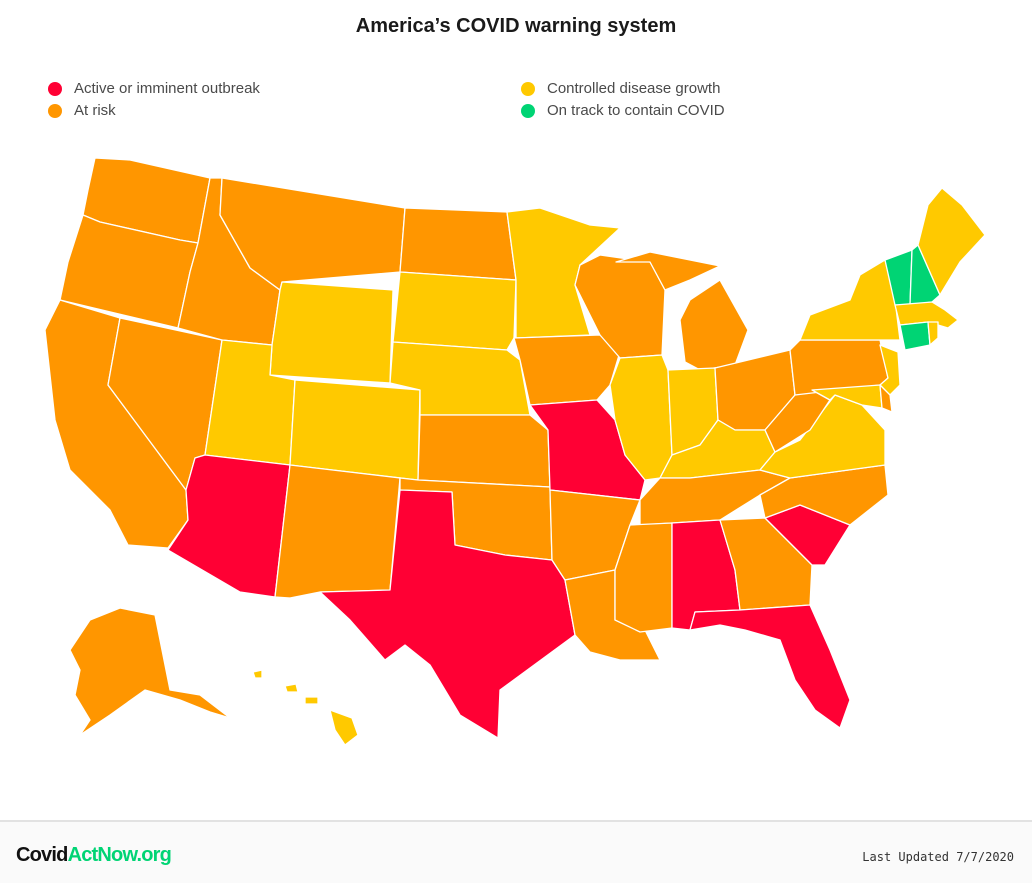 Image resolution: width=1032 pixels, height=883 pixels. I want to click on brand-logo-part1: Covid, so click(42, 855).